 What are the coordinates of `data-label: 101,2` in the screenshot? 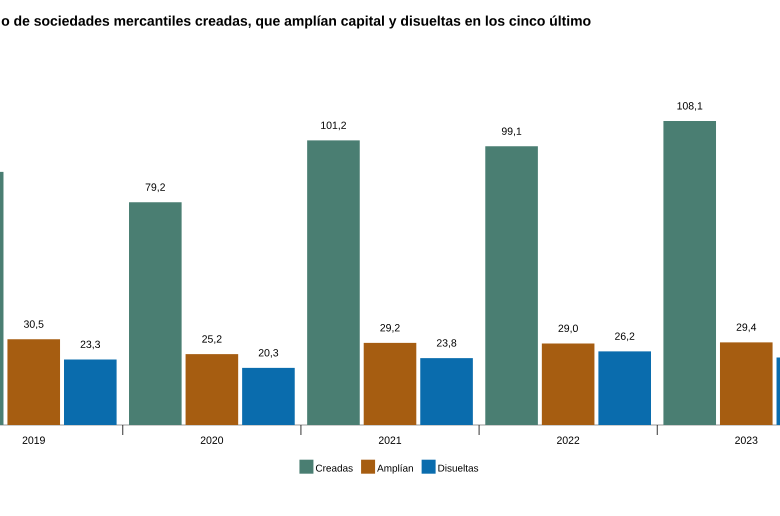 It's located at (333, 126).